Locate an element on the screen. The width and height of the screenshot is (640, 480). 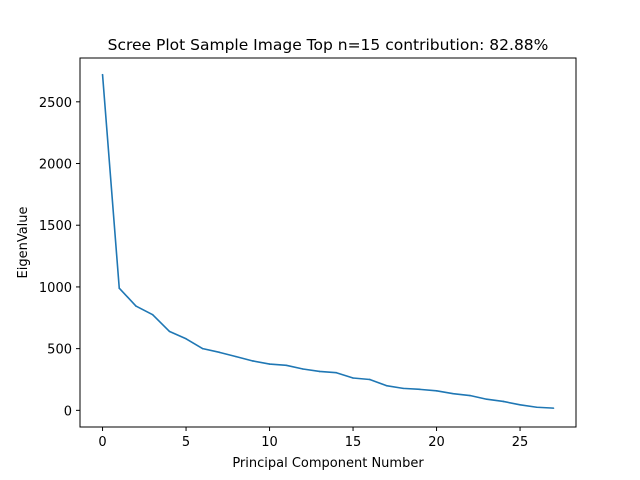
x-tick-label: 10 is located at coordinates (269, 442).